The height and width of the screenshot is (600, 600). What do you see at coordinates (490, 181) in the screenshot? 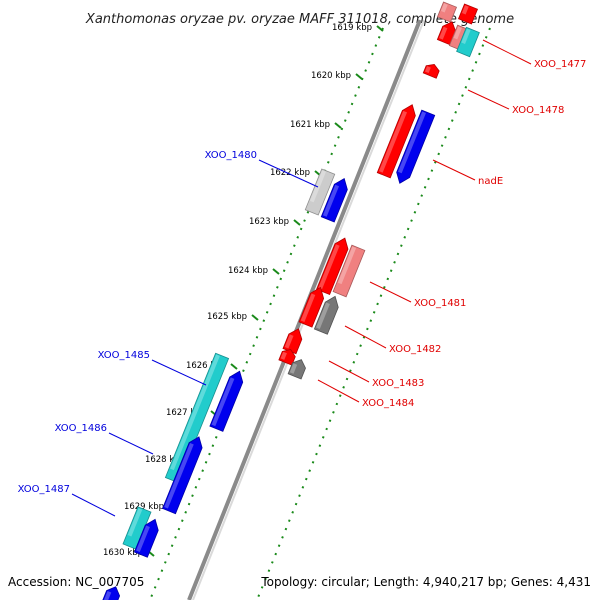
I see `gene-label-nade: nadE` at bounding box center [490, 181].